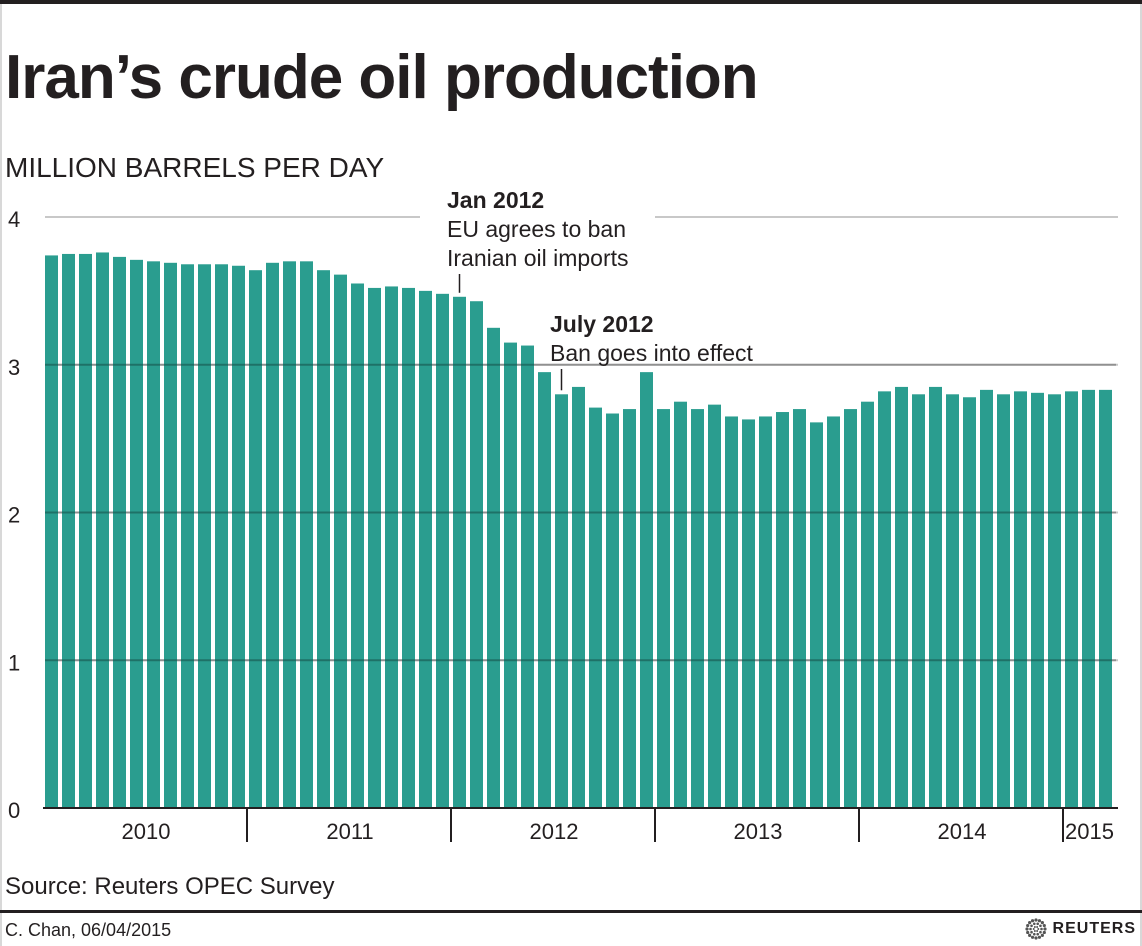  What do you see at coordinates (14, 515) in the screenshot?
I see `y-tick-label: 2` at bounding box center [14, 515].